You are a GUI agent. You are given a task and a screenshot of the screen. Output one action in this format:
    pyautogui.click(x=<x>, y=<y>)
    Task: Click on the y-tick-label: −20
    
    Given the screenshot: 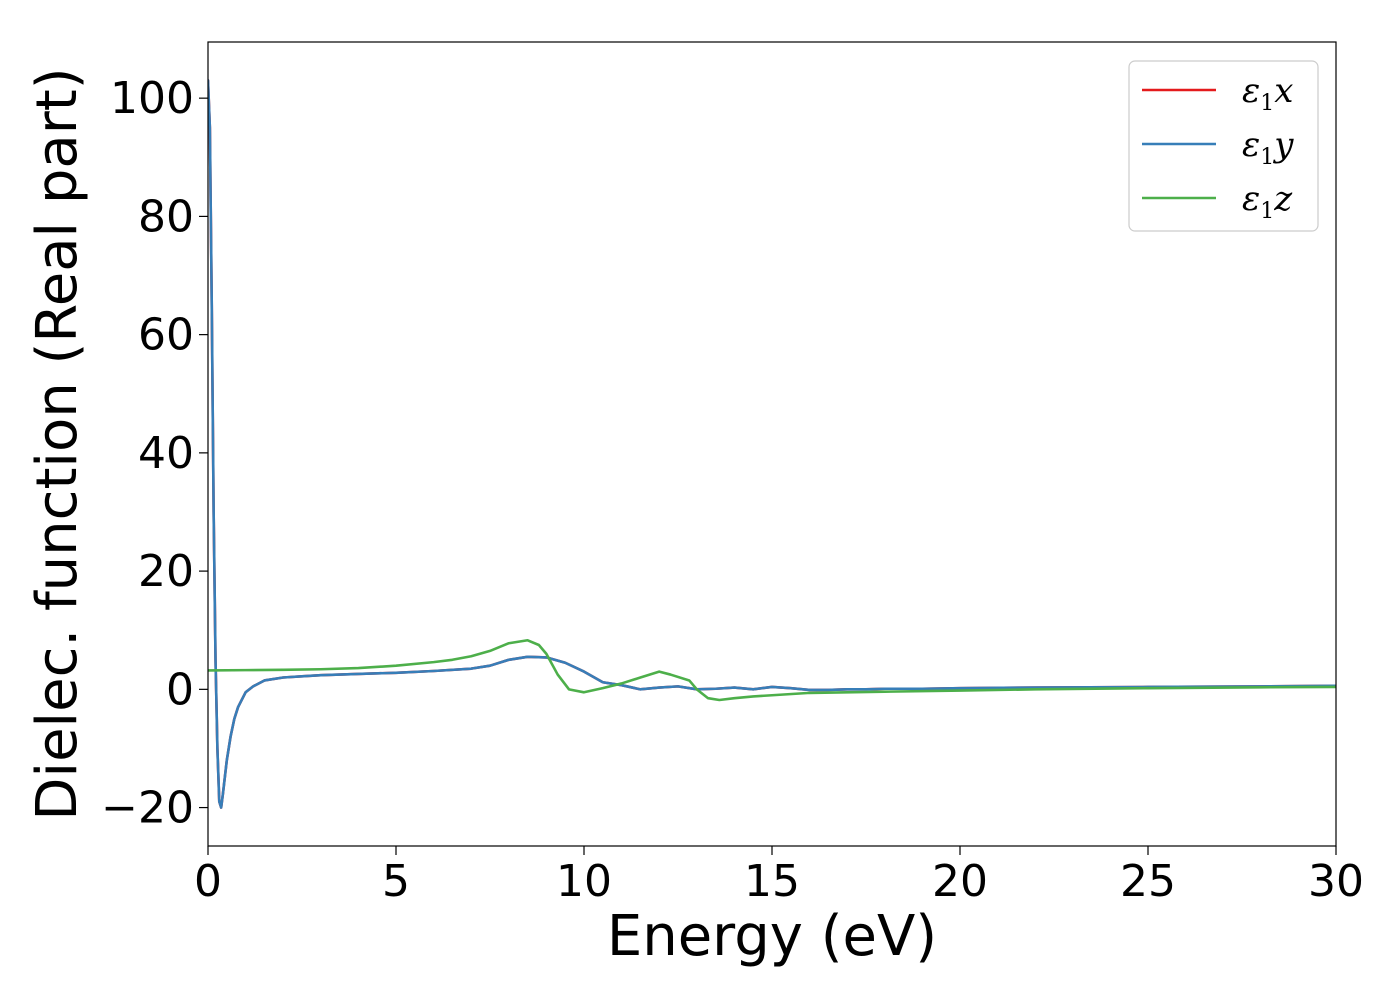 What is the action you would take?
    pyautogui.click(x=147, y=808)
    